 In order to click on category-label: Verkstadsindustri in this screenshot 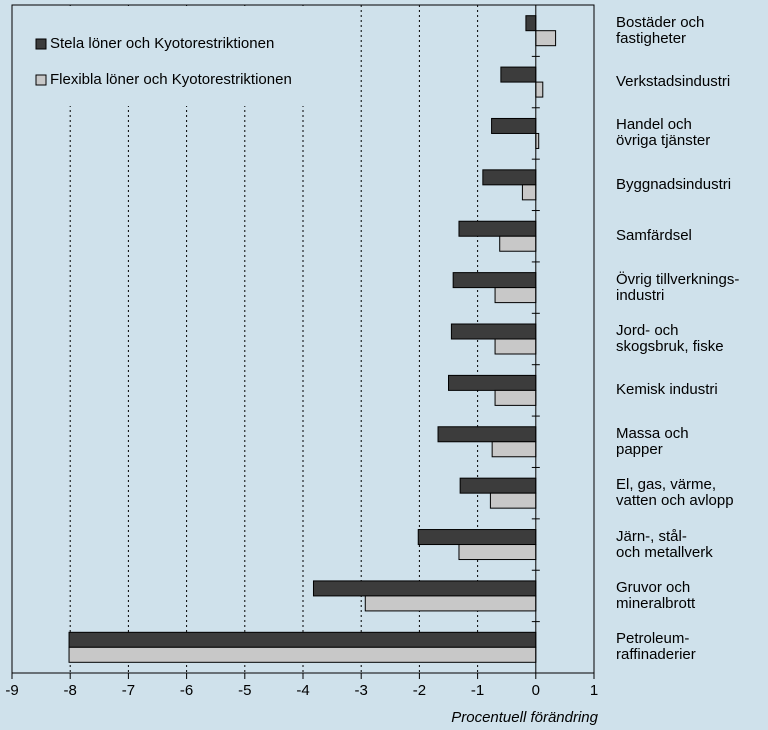, I will do `click(673, 82)`.